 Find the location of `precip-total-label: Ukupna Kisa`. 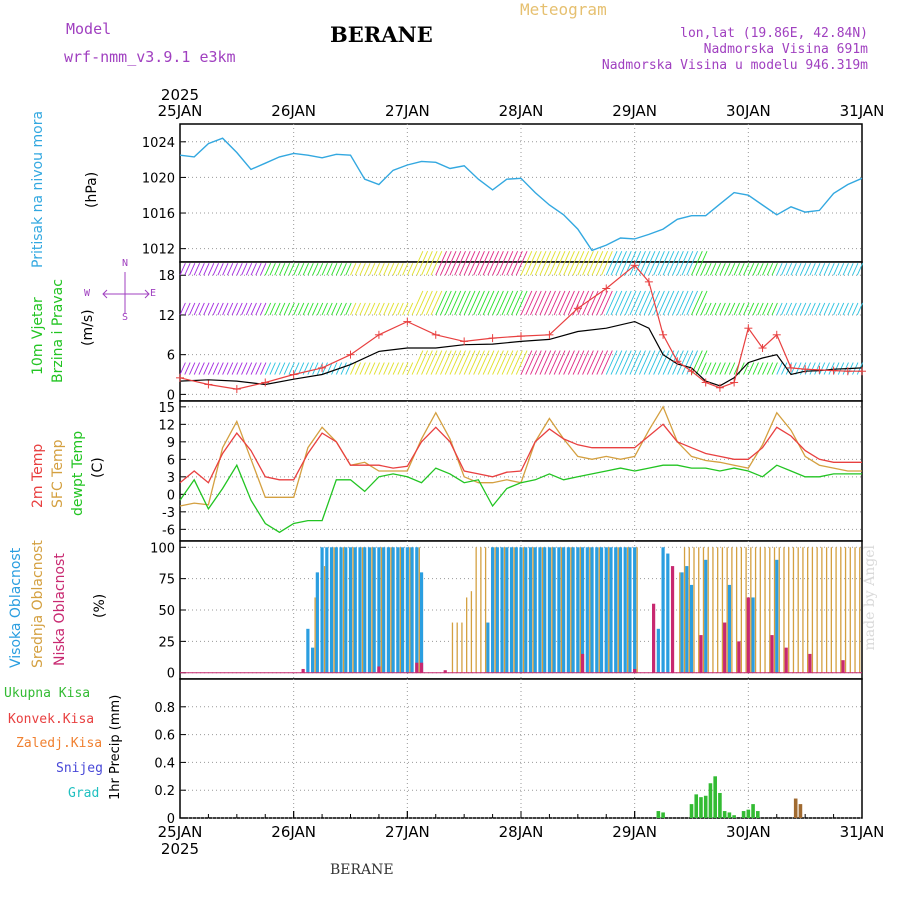

precip-total-label: Ukupna Kisa is located at coordinates (47, 693).